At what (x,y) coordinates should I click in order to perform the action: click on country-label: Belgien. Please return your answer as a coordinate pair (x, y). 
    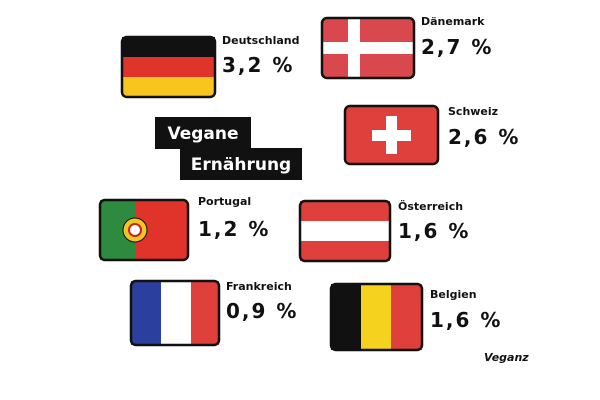
    Looking at the image, I should click on (453, 294).